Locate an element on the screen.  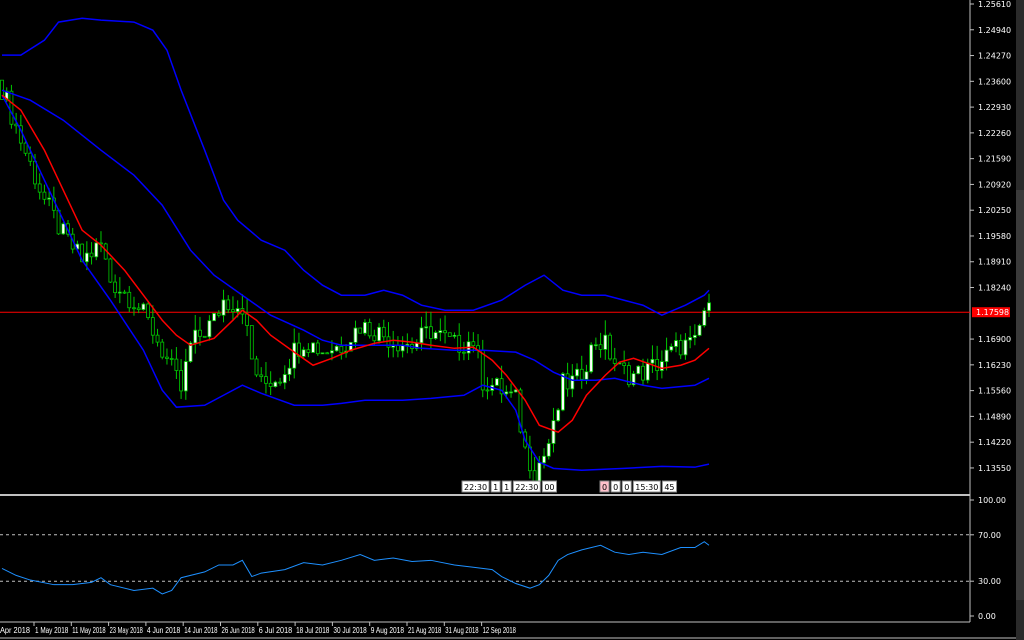
price-tick-label: 1.19580 is located at coordinates (994, 236).